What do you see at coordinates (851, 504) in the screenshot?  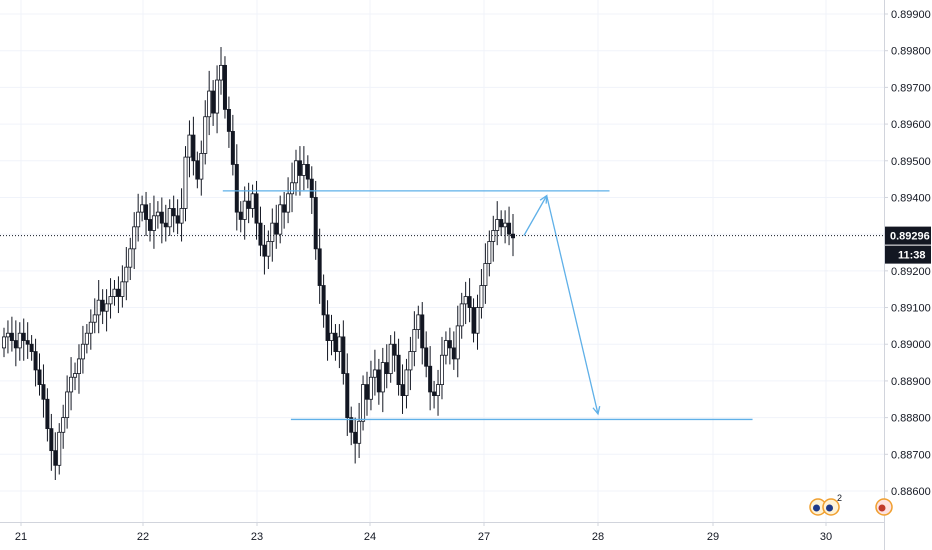 I see `events-markers: 2` at bounding box center [851, 504].